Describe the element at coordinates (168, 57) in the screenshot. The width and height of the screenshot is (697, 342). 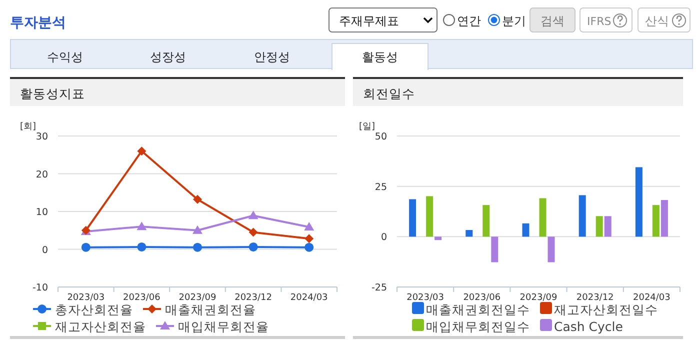
I see `text: 성장성` at that location.